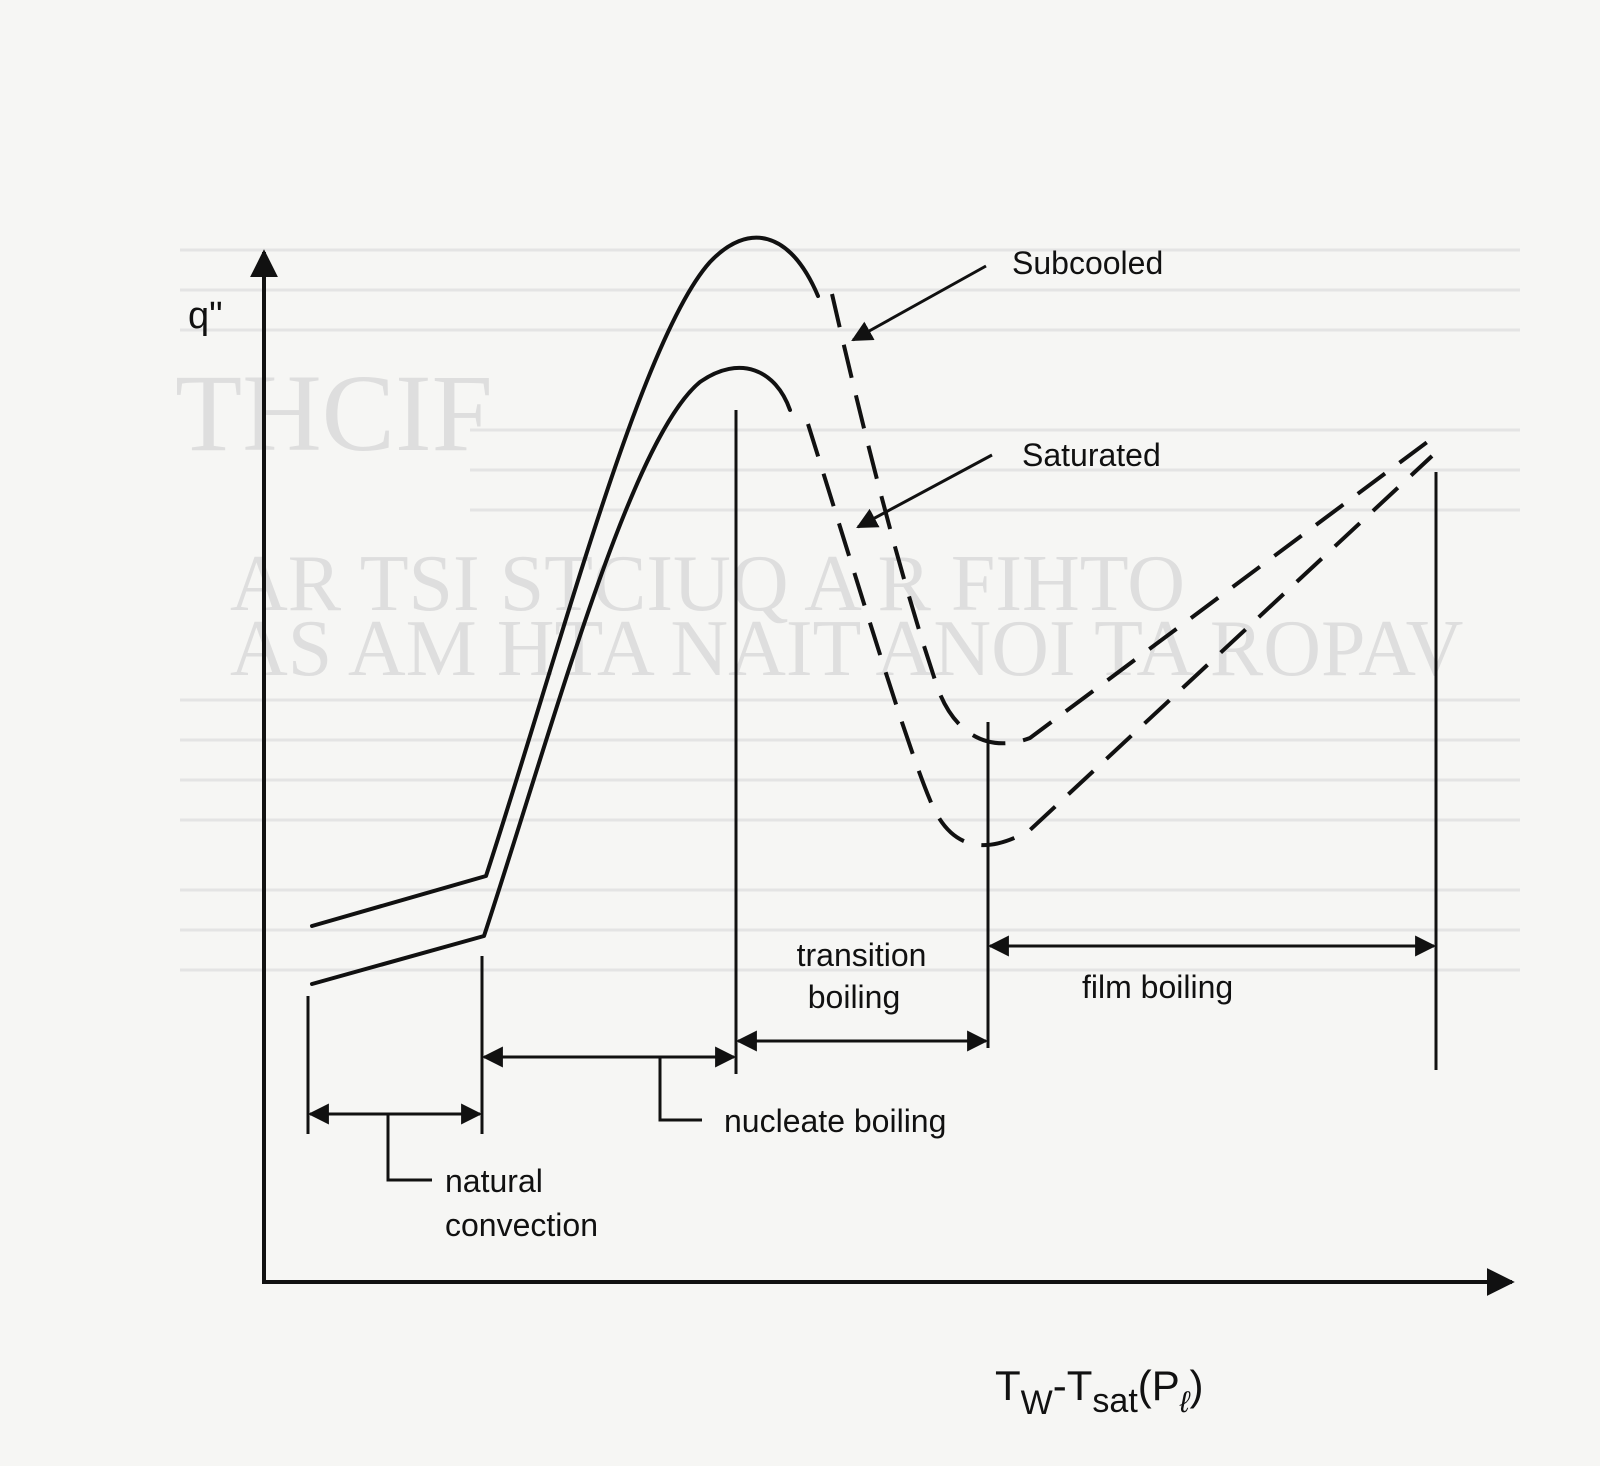 The height and width of the screenshot is (1466, 1600). Describe the element at coordinates (1157, 987) in the screenshot. I see `film-boiling-label: film boiling` at that location.